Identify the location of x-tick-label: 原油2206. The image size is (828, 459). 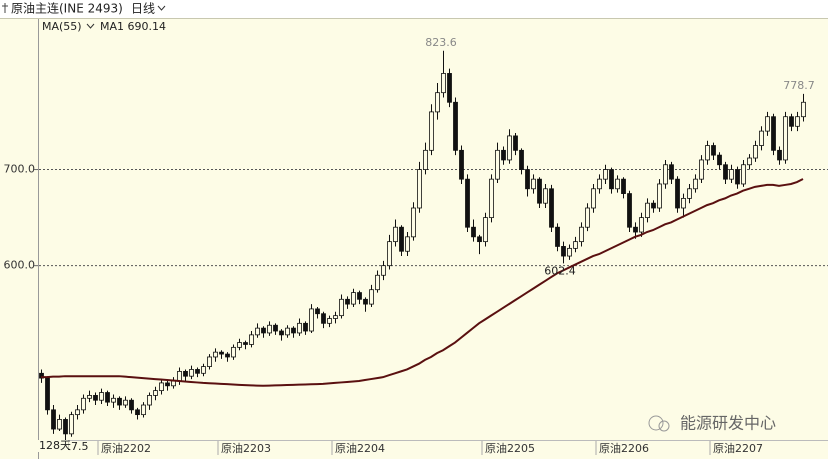
(624, 448).